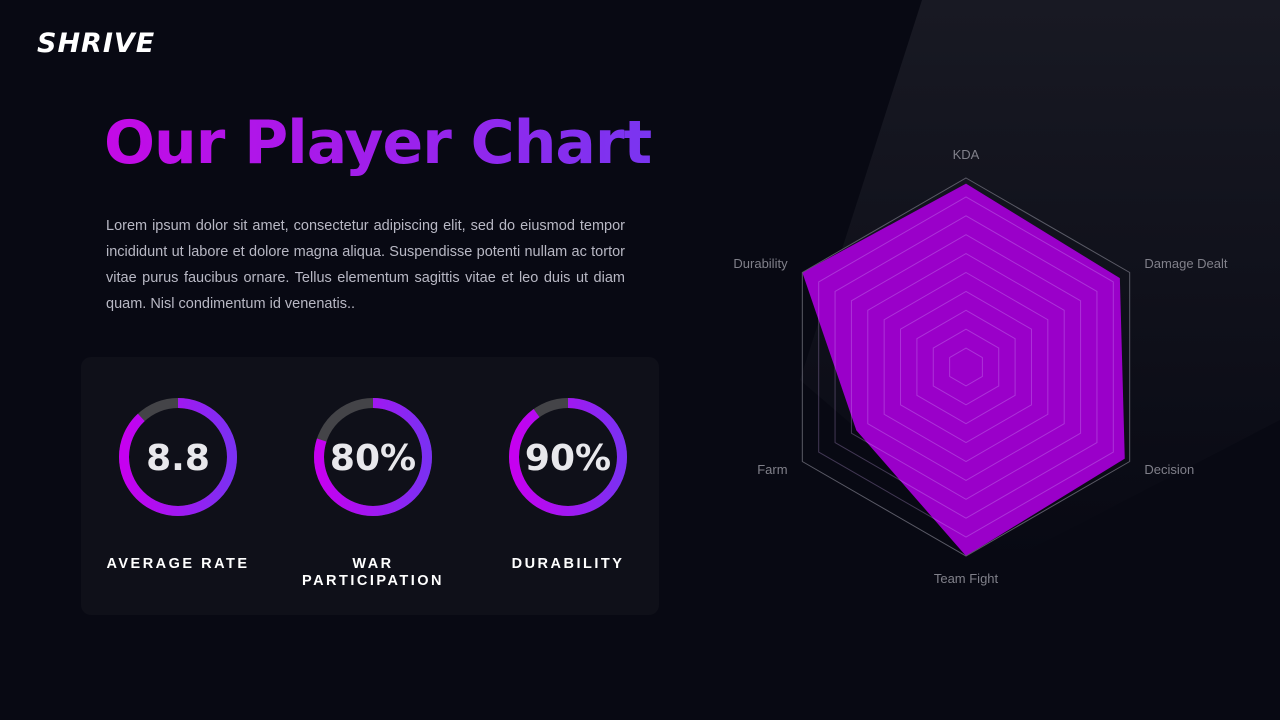 This screenshot has width=1280, height=720. Describe the element at coordinates (760, 263) in the screenshot. I see `axis-label: Durability` at that location.